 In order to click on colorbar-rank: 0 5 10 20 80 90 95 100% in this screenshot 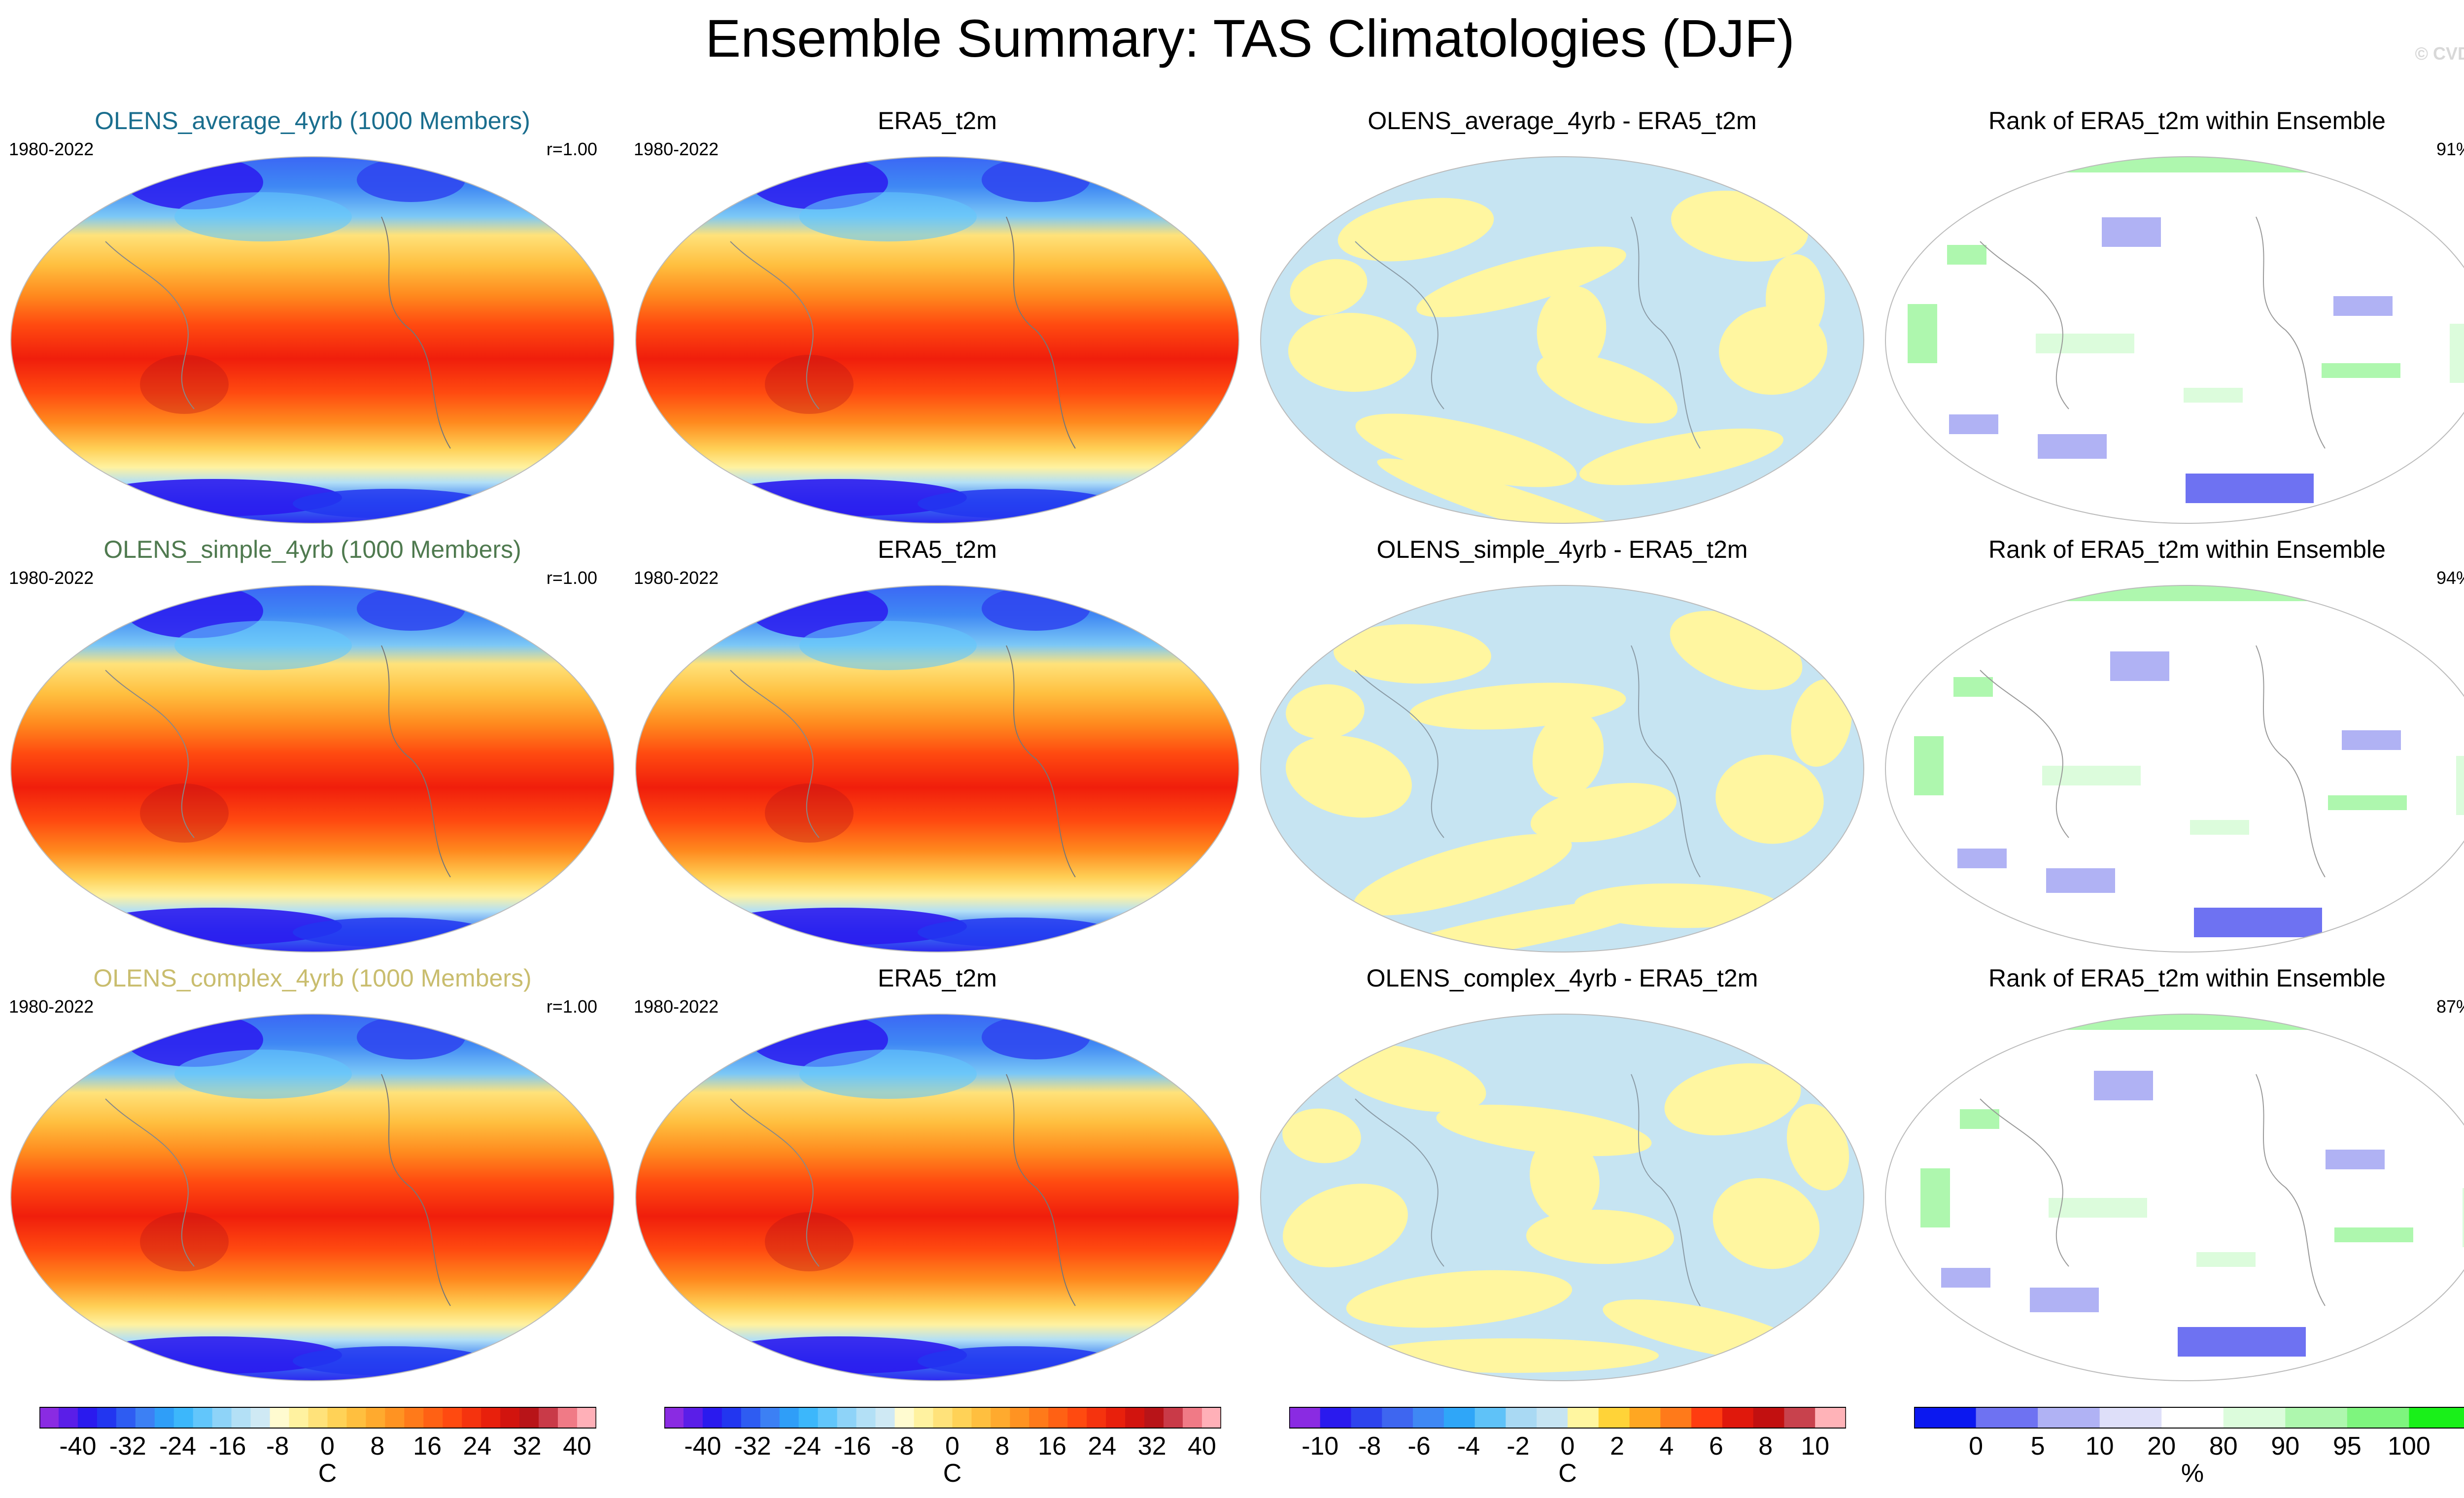, I will do `click(2189, 1451)`.